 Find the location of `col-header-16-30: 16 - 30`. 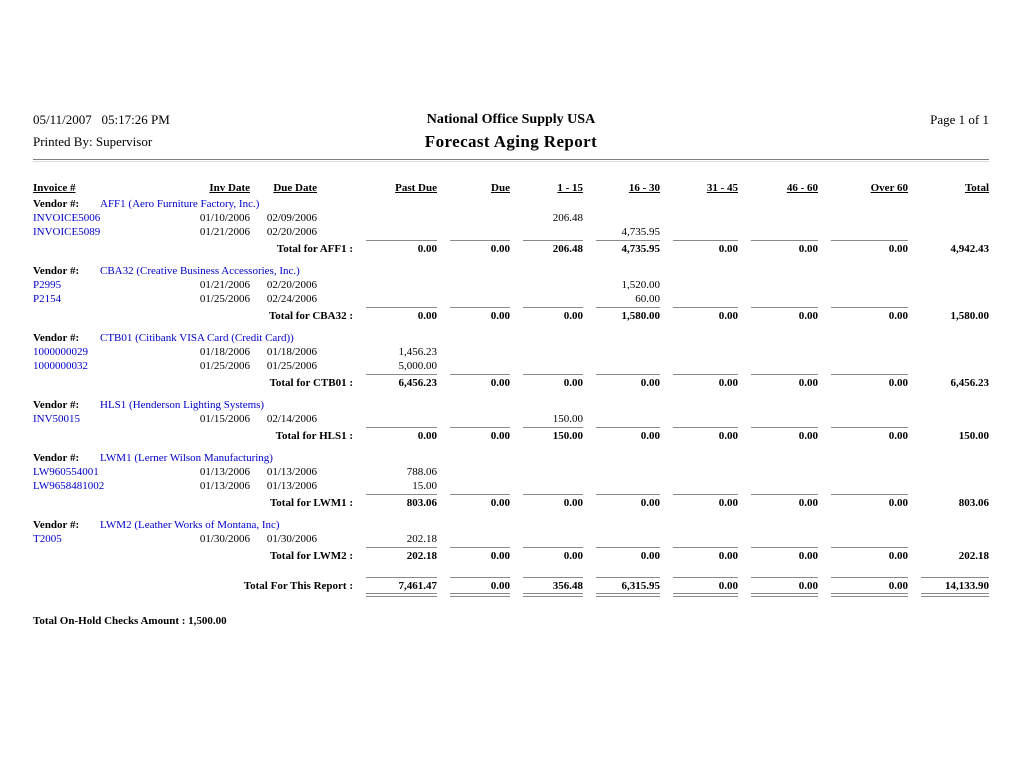

col-header-16-30: 16 - 30 is located at coordinates (644, 188).